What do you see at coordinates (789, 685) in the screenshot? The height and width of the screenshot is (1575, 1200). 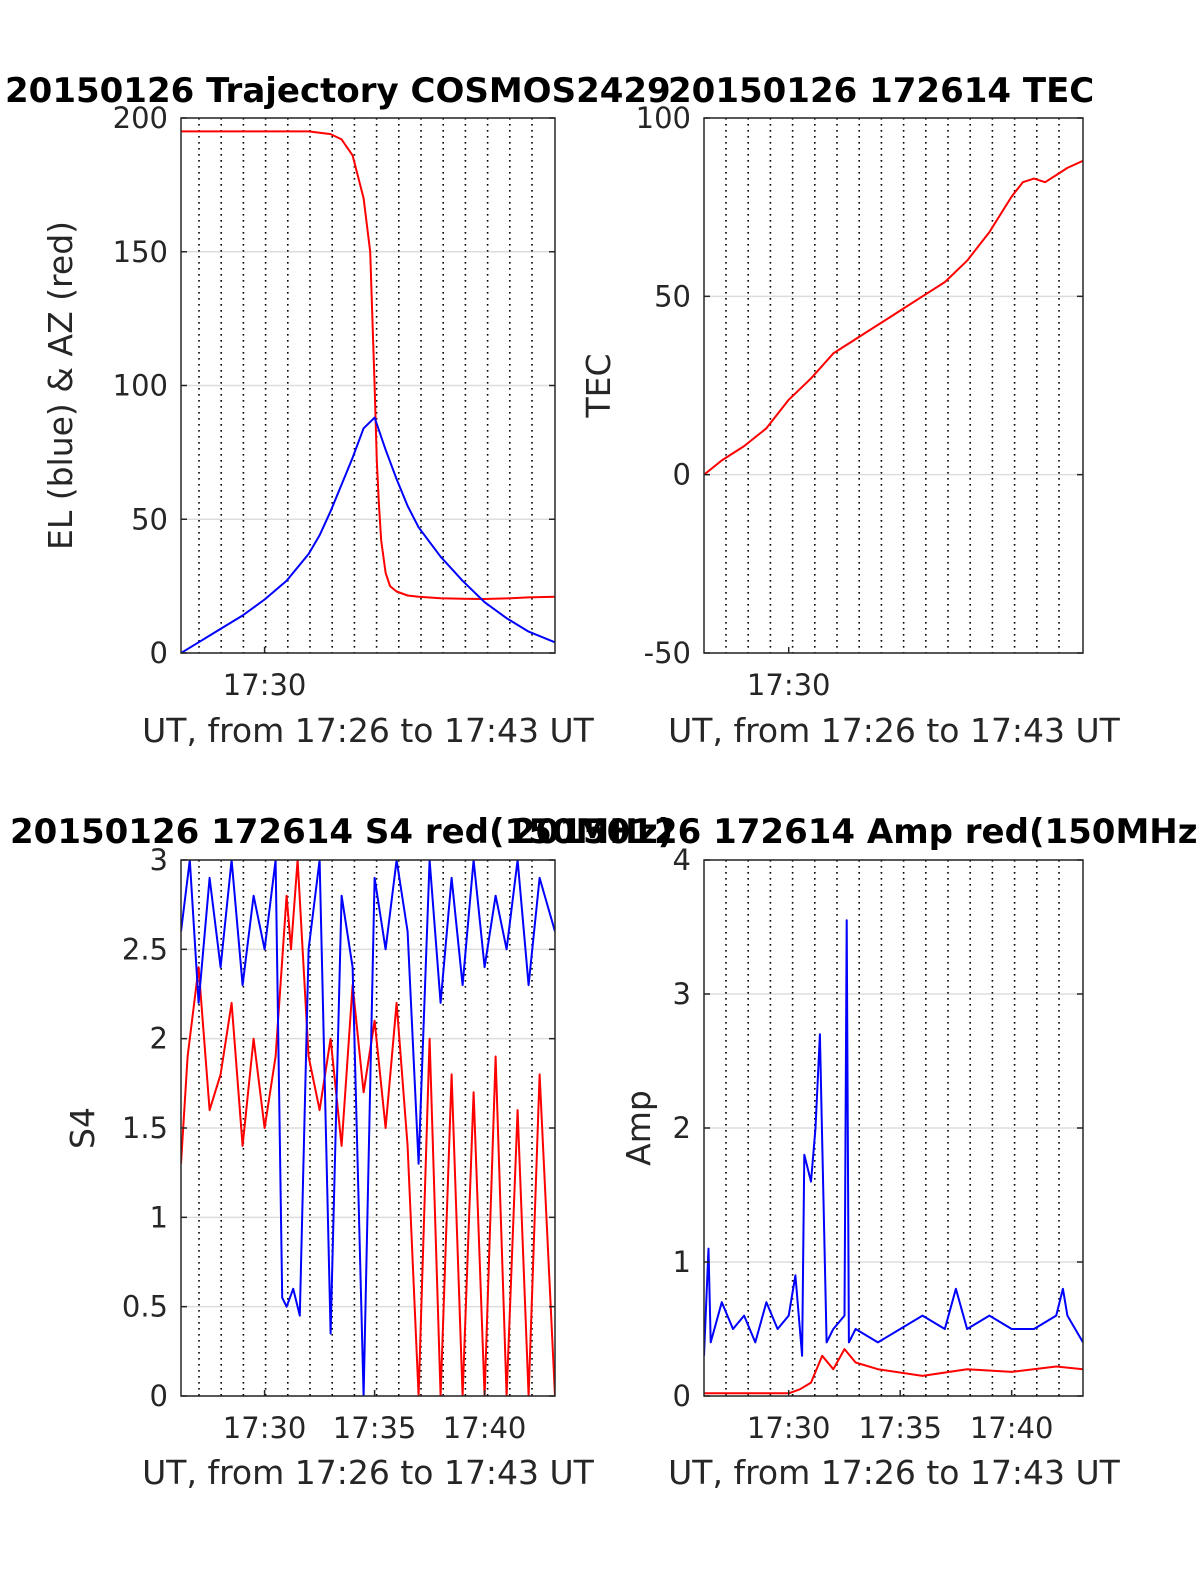 I see `chart-1-xtick-label-0: 17:30` at bounding box center [789, 685].